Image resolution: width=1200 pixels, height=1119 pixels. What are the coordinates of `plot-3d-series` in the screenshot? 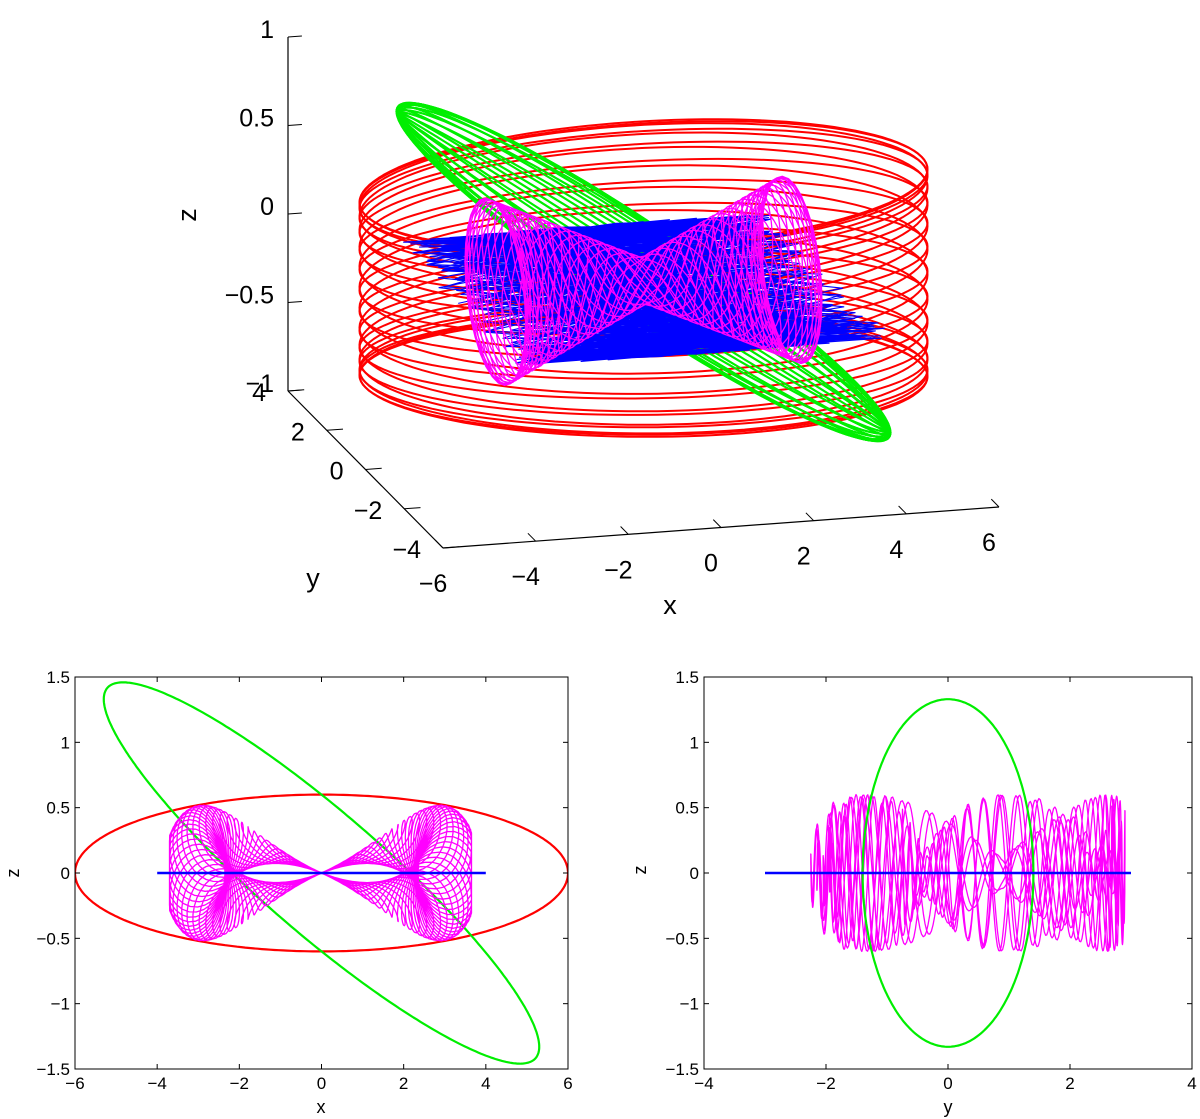 It's located at (643, 272).